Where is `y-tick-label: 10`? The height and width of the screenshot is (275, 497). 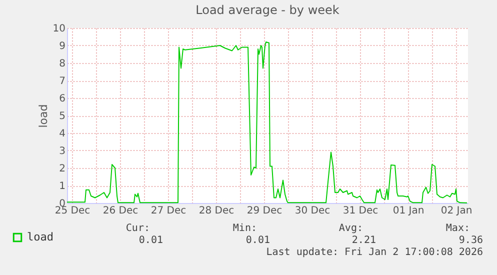 y-tick-label: 10 is located at coordinates (59, 29).